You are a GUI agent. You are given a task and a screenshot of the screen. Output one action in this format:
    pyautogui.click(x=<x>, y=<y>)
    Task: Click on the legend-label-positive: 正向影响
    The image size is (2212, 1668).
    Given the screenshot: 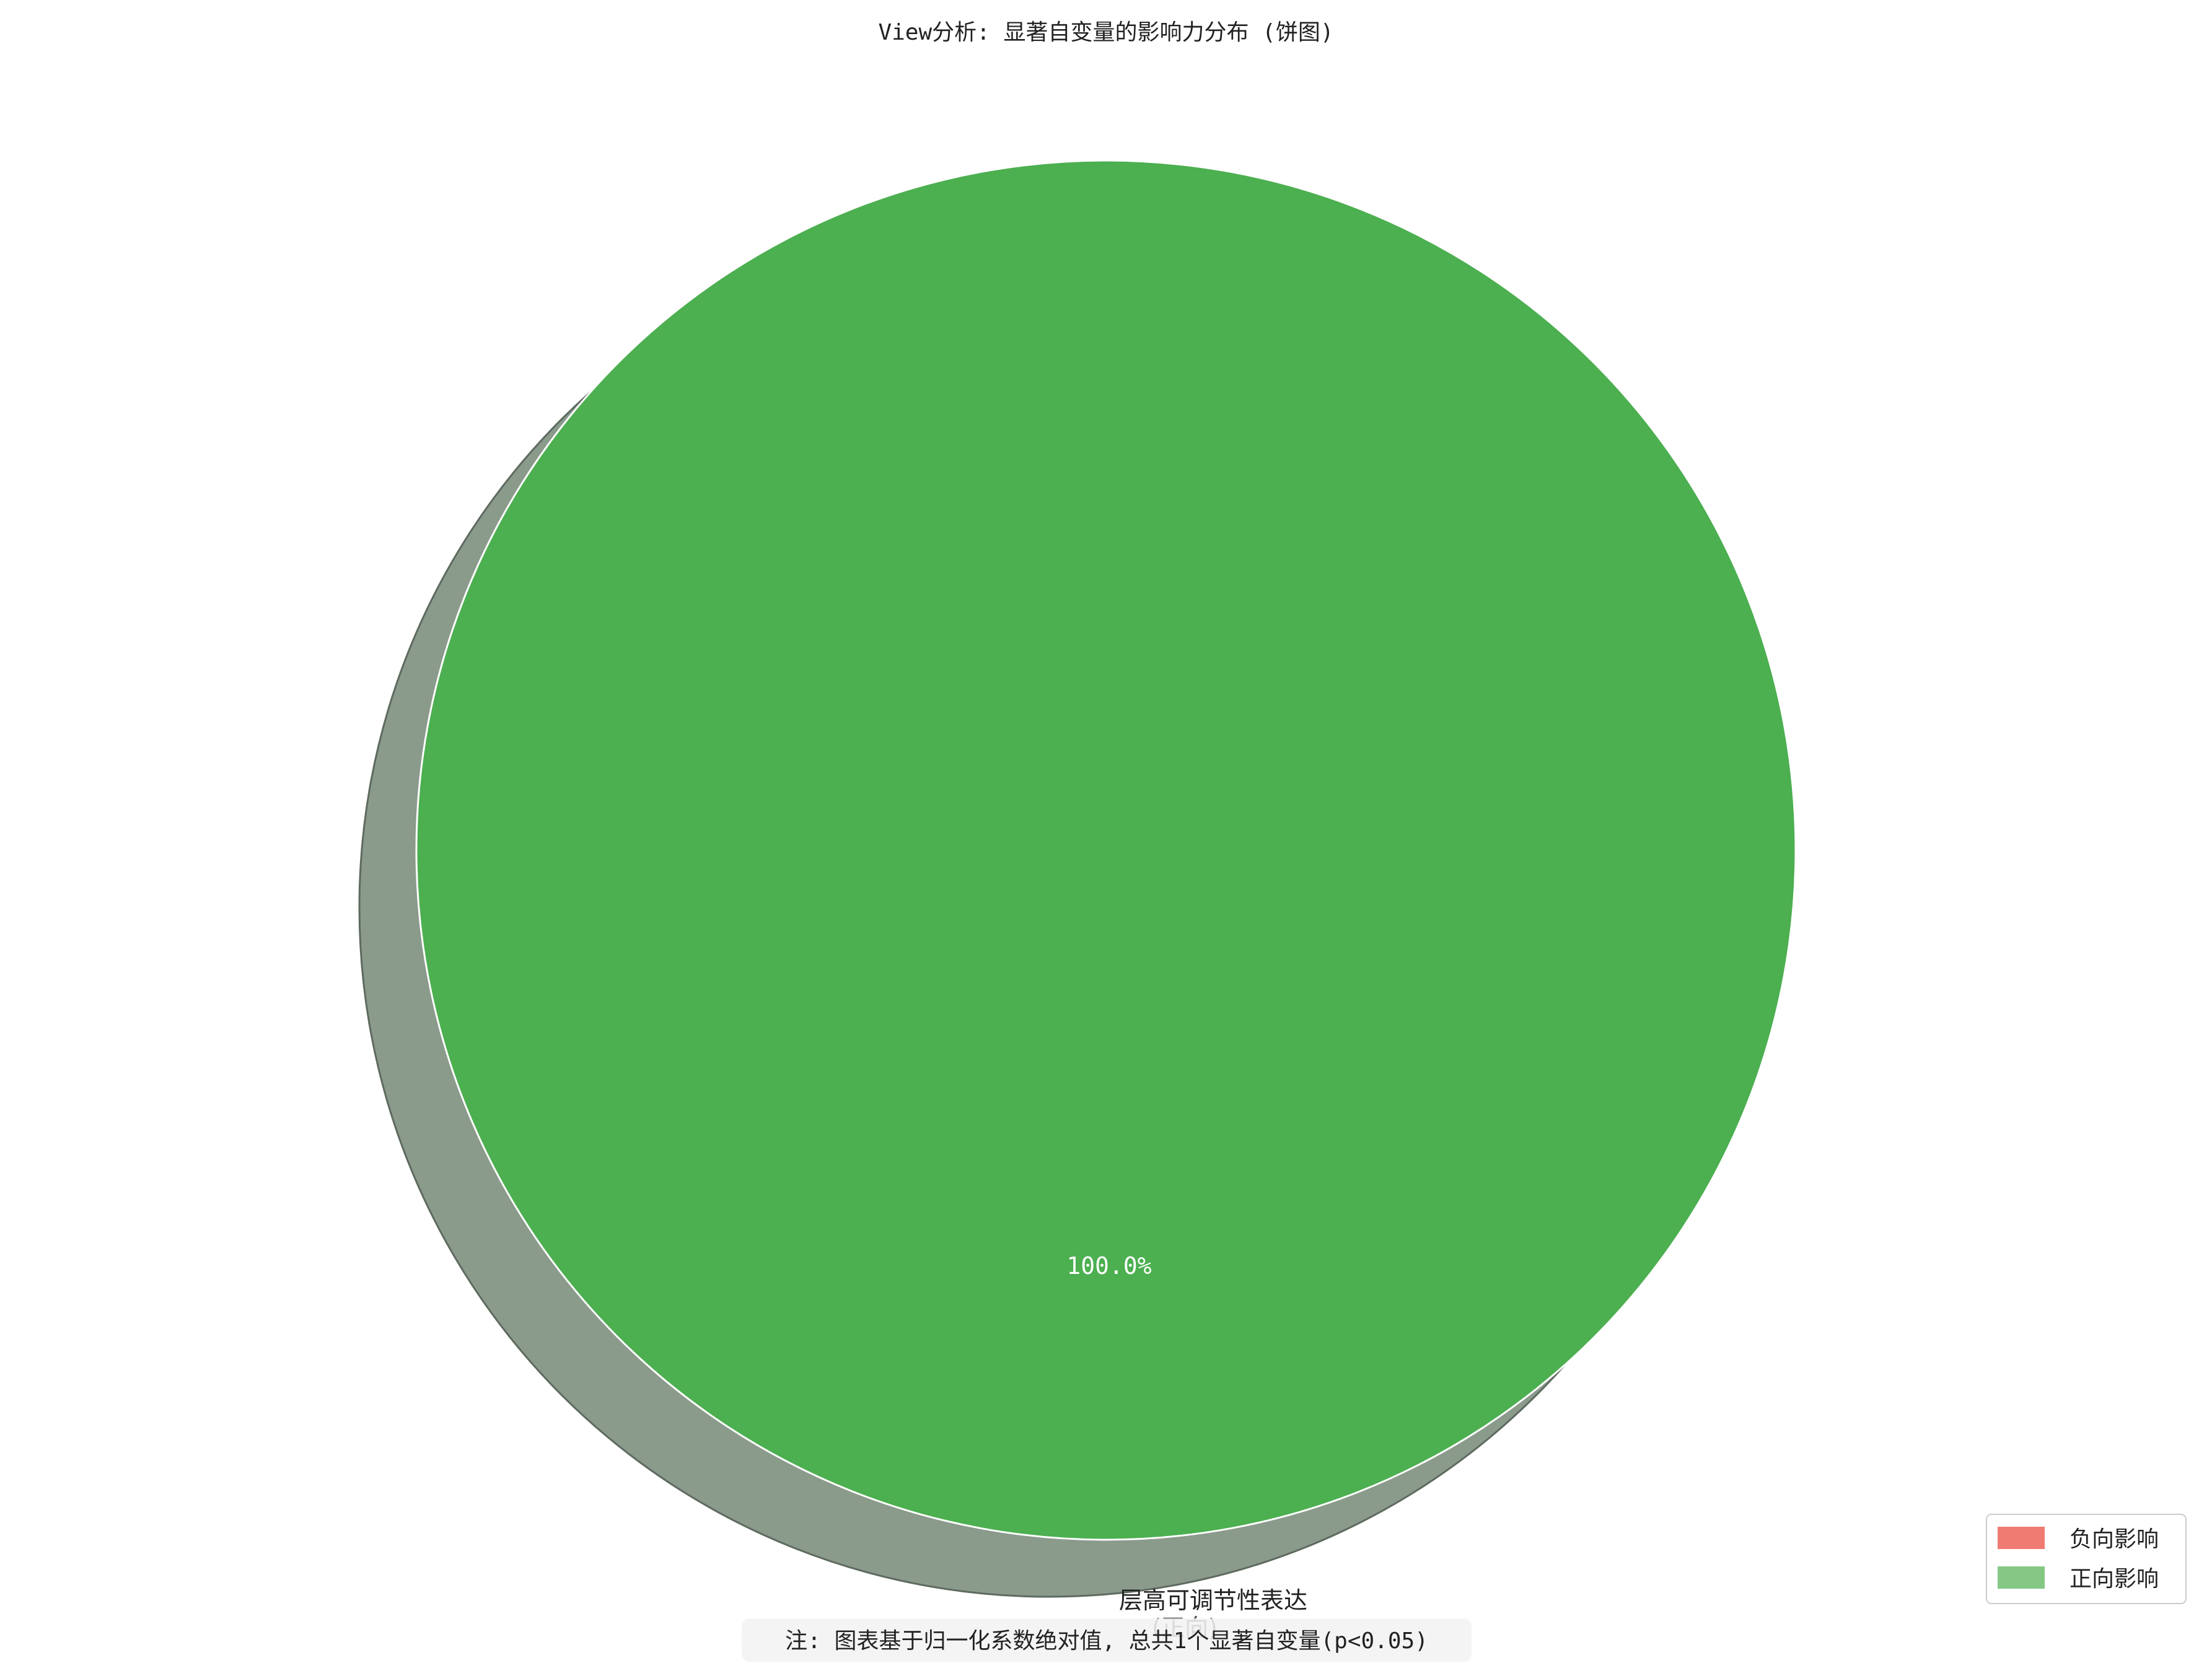 What is the action you would take?
    pyautogui.click(x=2114, y=1579)
    